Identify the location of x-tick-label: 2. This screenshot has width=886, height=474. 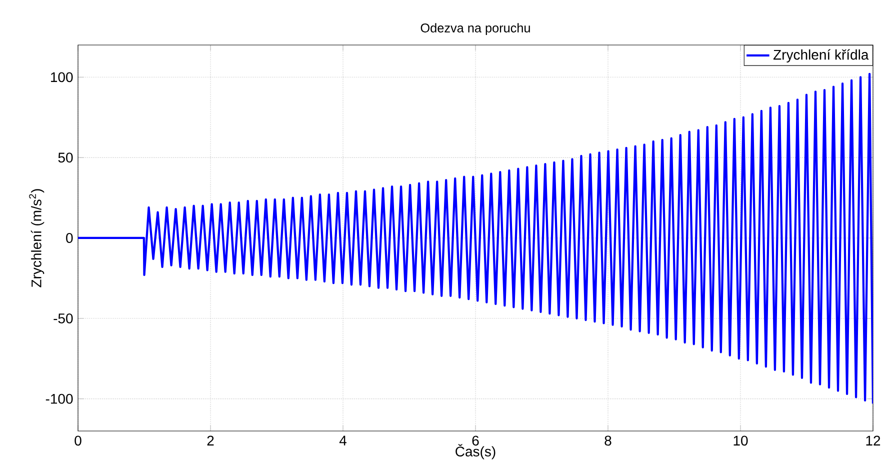
(210, 441).